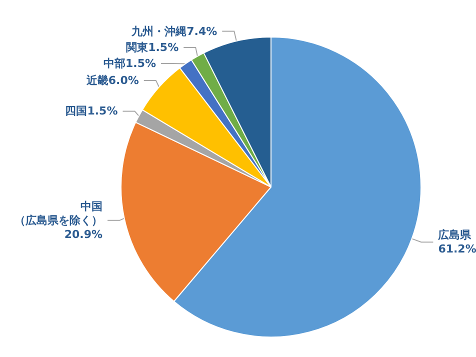 The height and width of the screenshot is (357, 476). What do you see at coordinates (58, 213) in the screenshot?
I see `slice-label: 中国（広島県を除く）` at bounding box center [58, 213].